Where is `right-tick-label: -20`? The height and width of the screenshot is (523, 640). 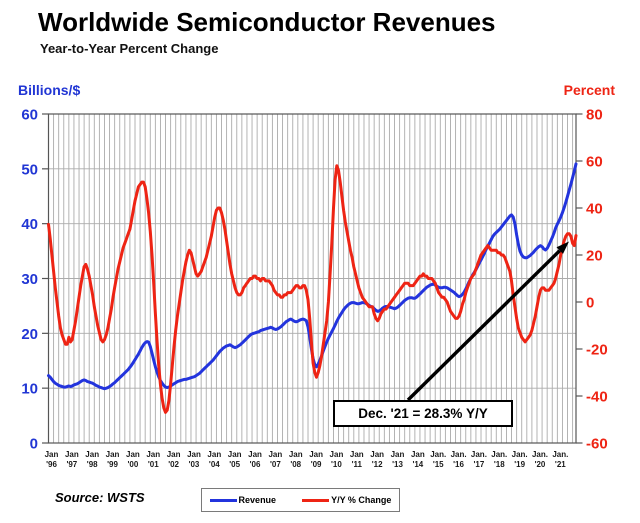
right-tick-label: -20 is located at coordinates (597, 350).